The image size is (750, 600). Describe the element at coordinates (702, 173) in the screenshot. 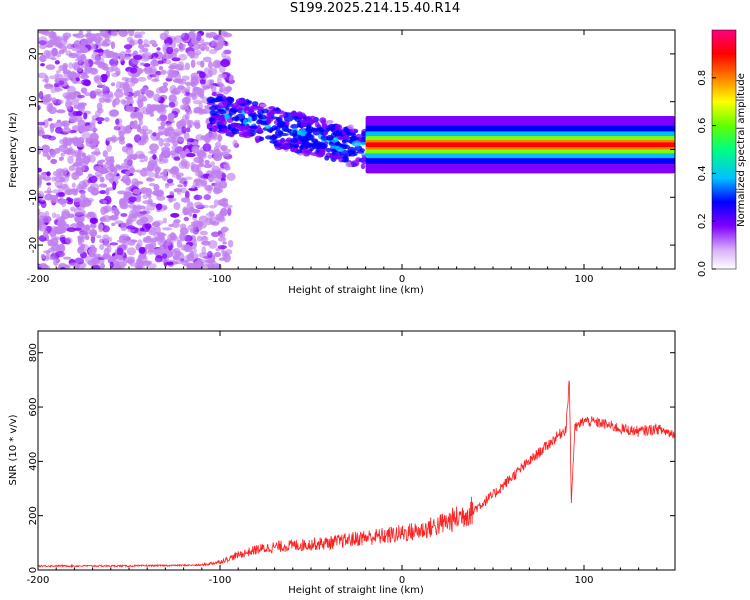

I see `colorbar-tick-label: 0.4` at that location.